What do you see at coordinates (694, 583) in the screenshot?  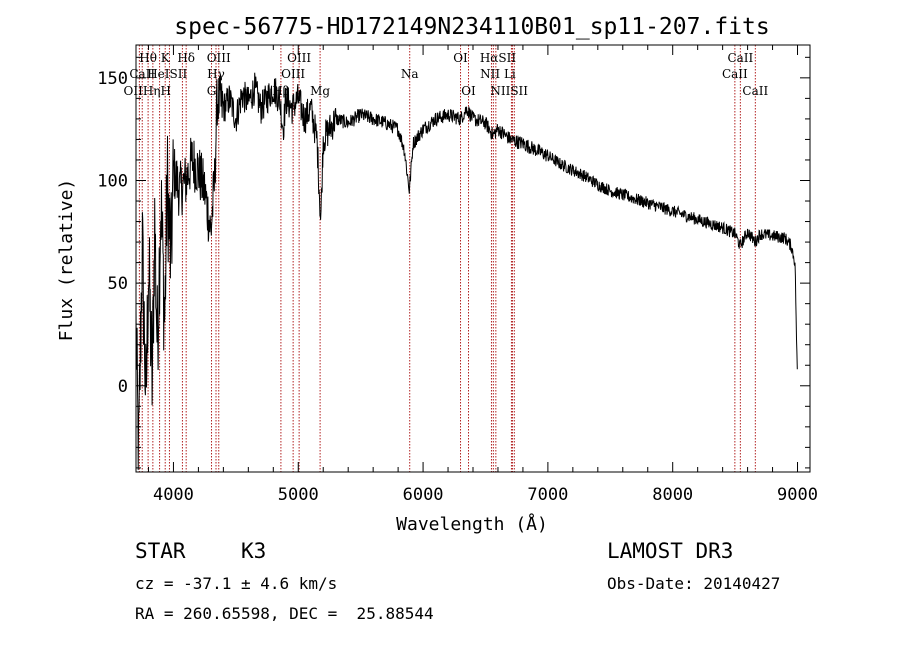 I see `obs-date: Obs-Date: 20140427` at bounding box center [694, 583].